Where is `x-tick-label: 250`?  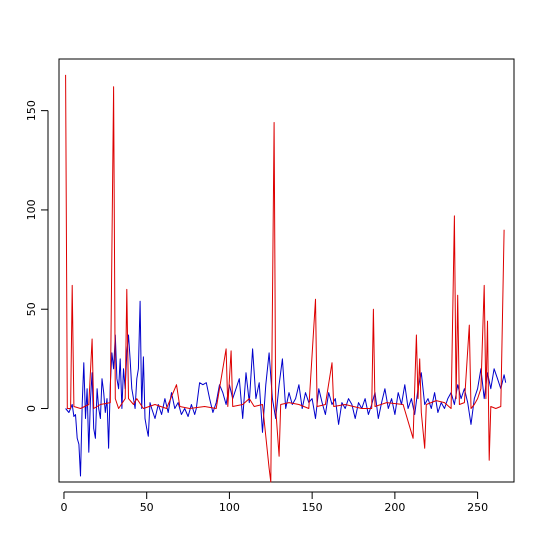 x-tick-label: 250 is located at coordinates (477, 507).